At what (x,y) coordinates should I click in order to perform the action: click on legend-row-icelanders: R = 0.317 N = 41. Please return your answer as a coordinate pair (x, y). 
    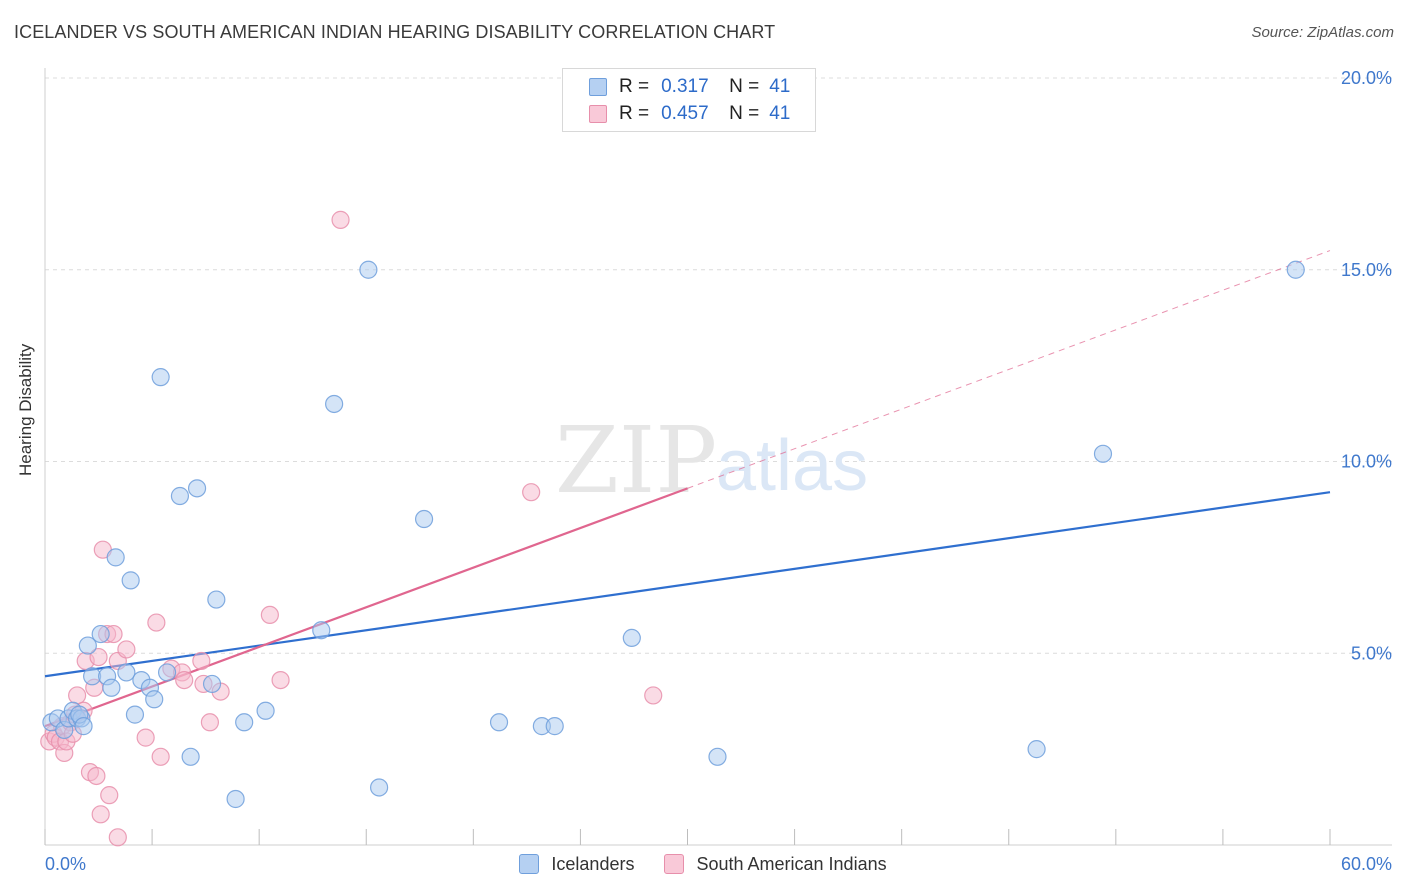
    Looking at the image, I should click on (689, 87).